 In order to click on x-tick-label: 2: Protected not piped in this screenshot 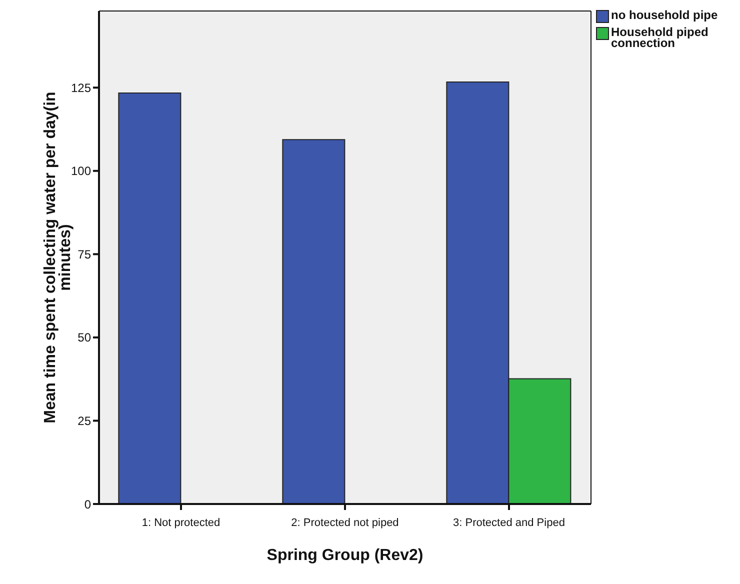, I will do `click(345, 522)`.